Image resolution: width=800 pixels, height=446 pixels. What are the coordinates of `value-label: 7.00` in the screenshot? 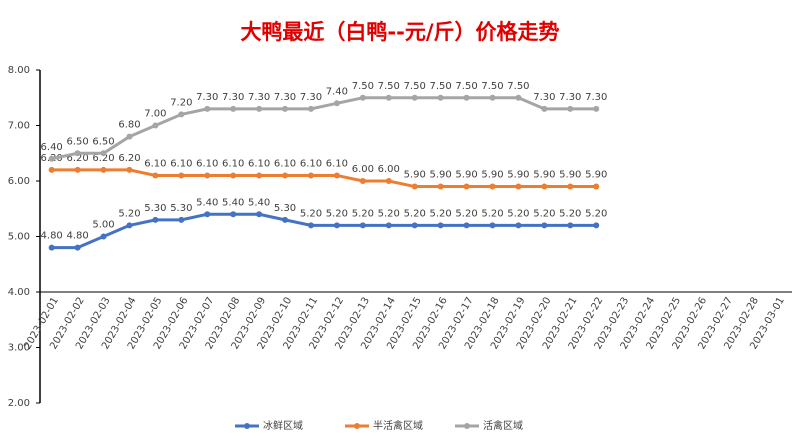 It's located at (155, 114).